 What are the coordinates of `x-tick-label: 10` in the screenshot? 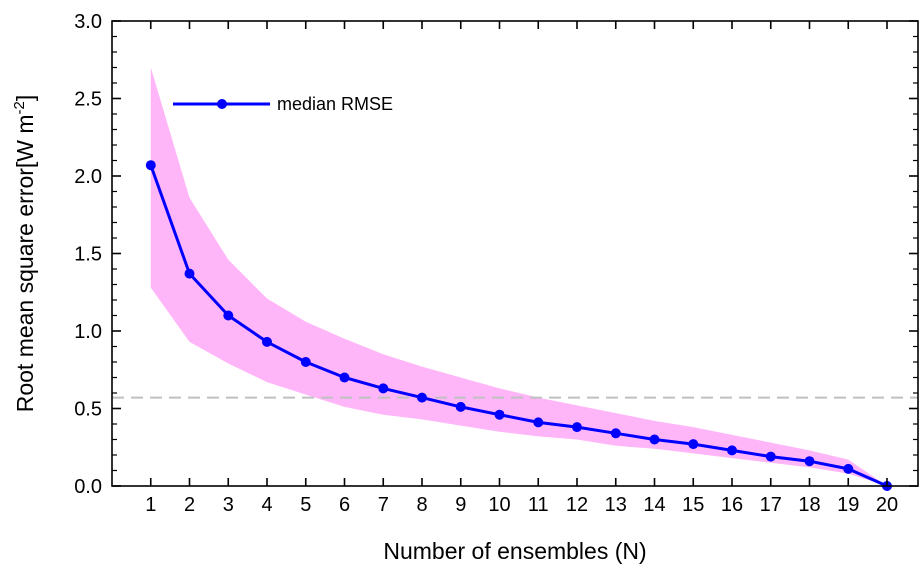 It's located at (499, 505).